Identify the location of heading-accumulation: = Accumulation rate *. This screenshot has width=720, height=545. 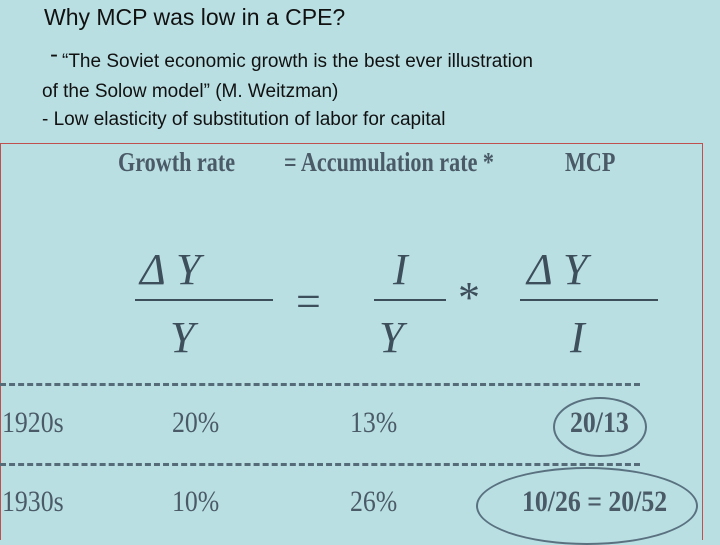
(389, 162).